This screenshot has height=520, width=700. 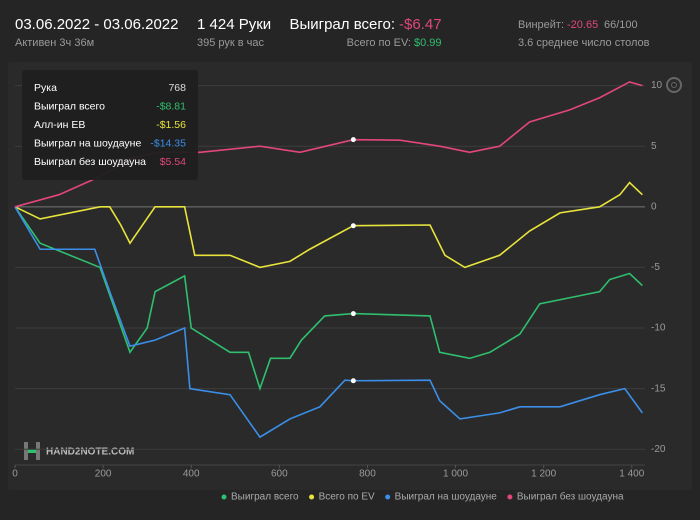 What do you see at coordinates (45, 88) in the screenshot?
I see `tooltip-label: Рука` at bounding box center [45, 88].